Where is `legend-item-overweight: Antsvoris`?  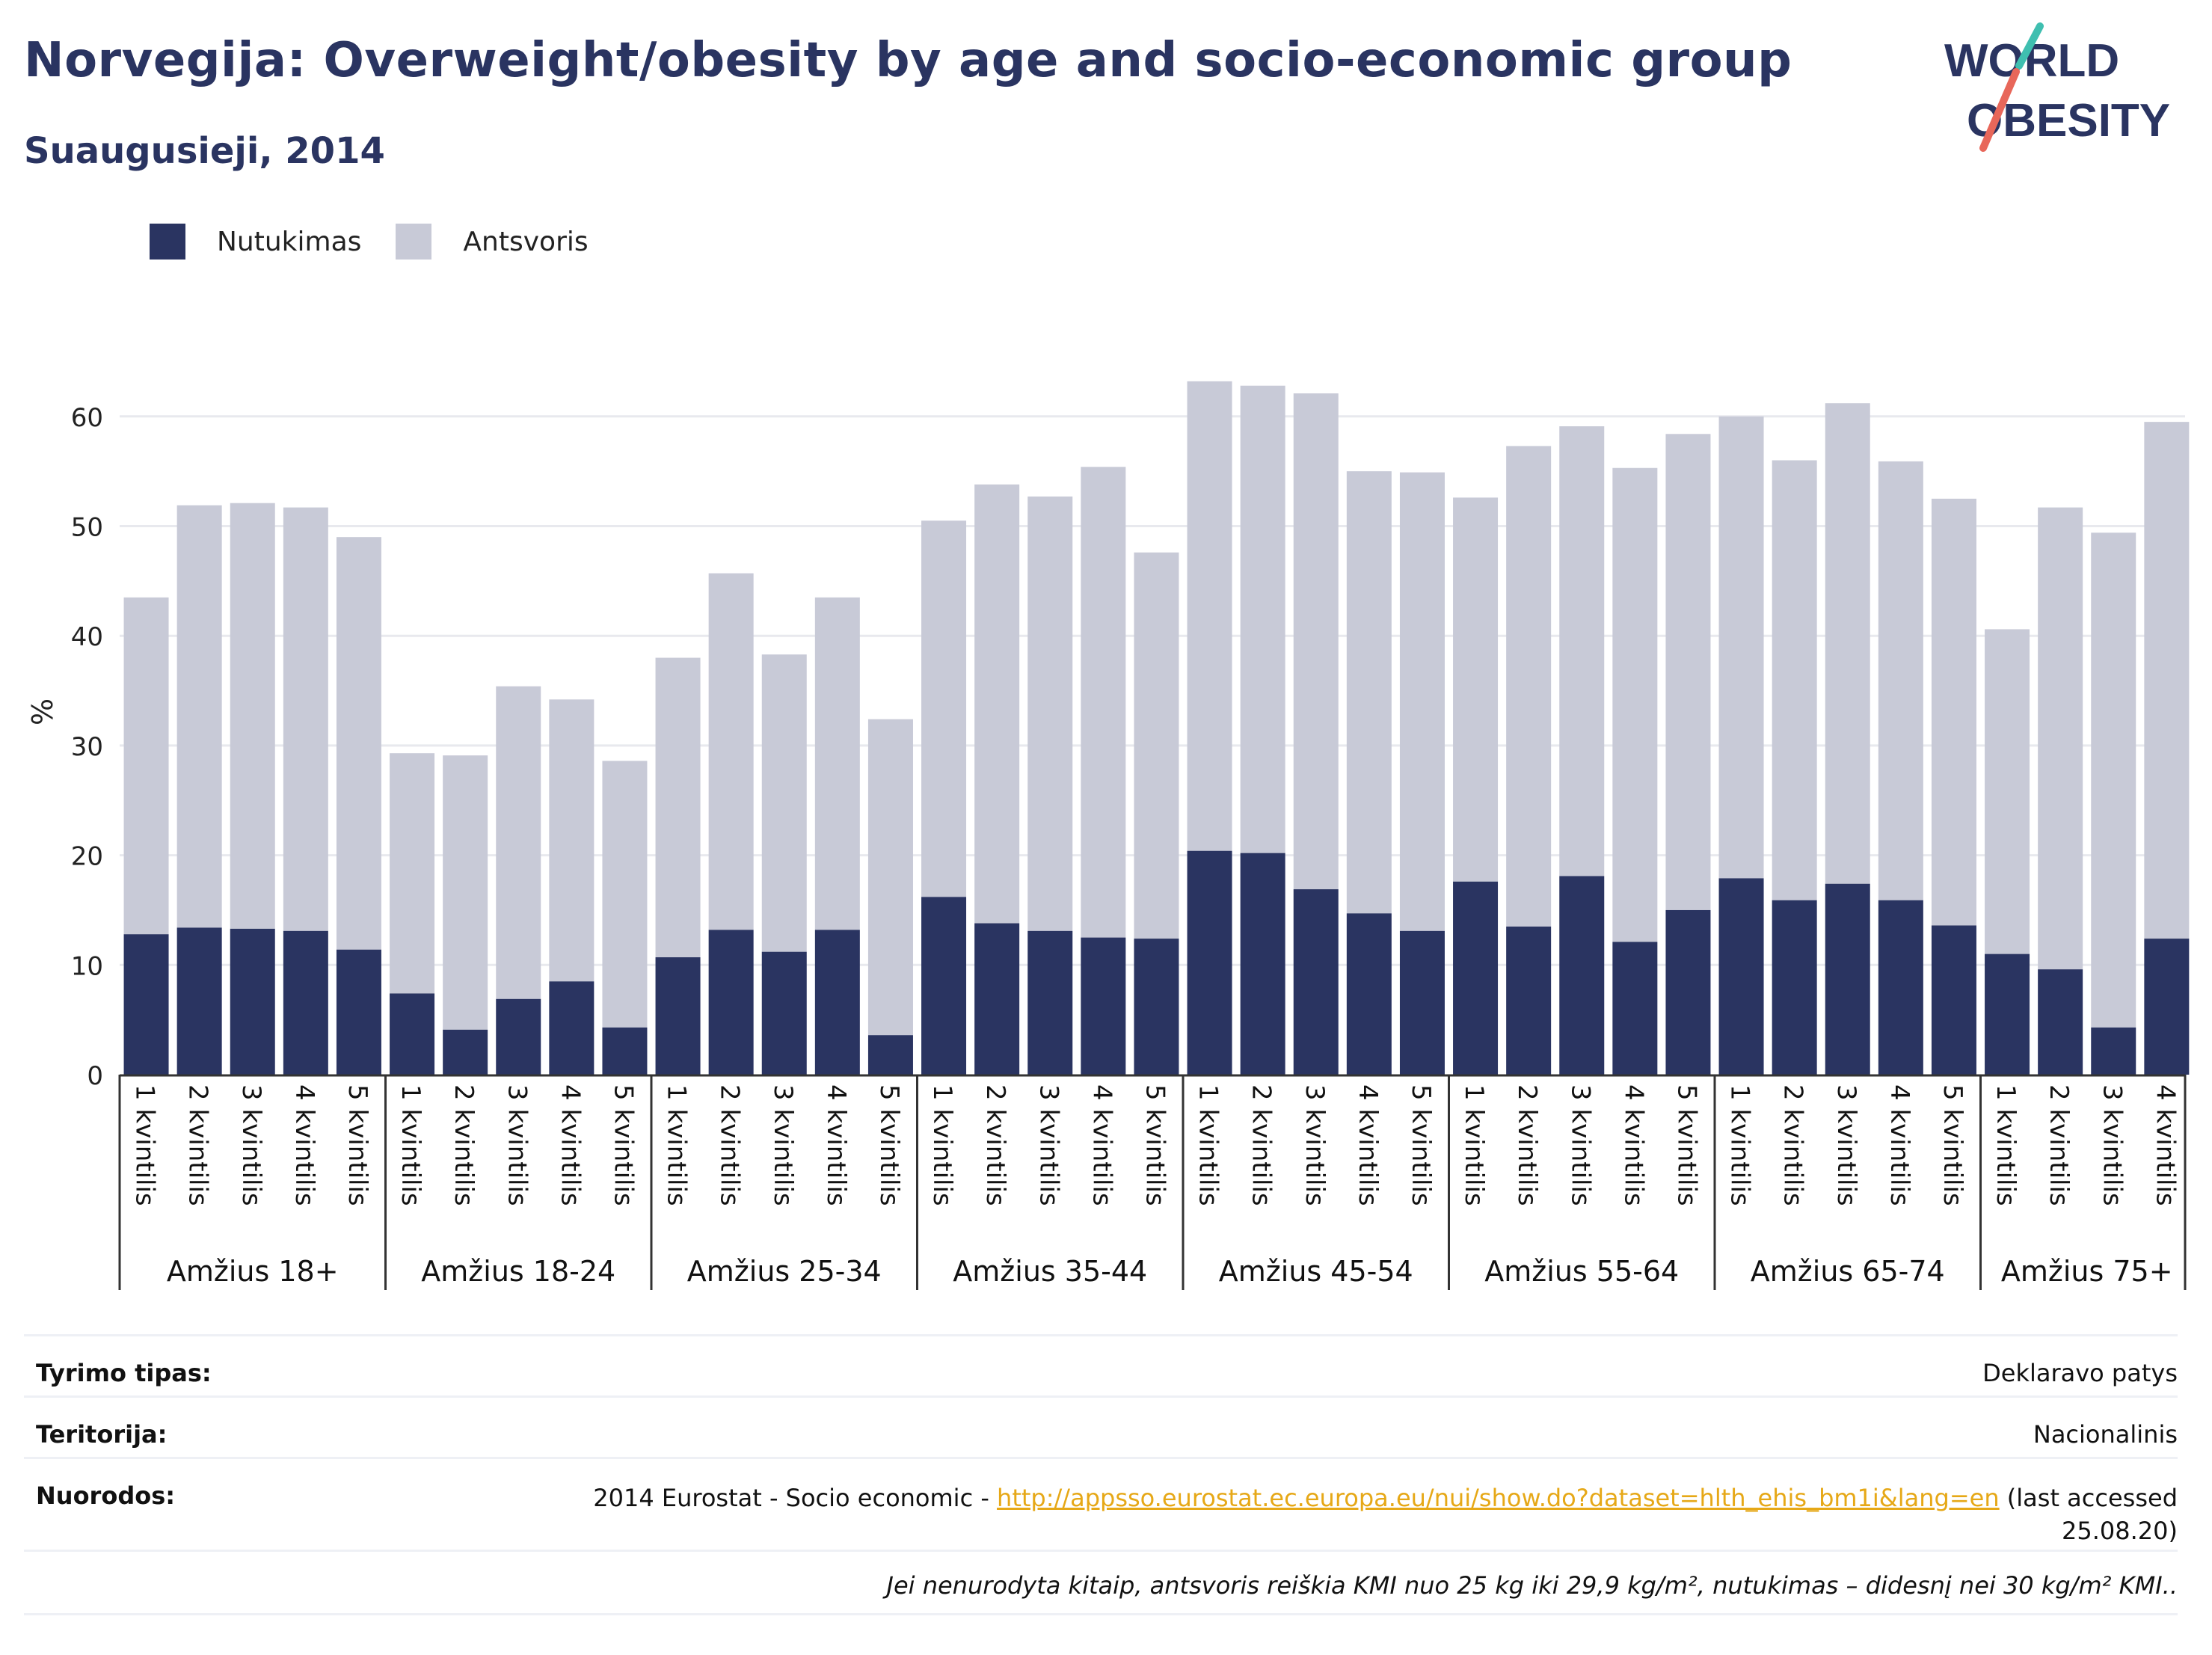
legend-item-overweight: Antsvoris is located at coordinates (492, 242).